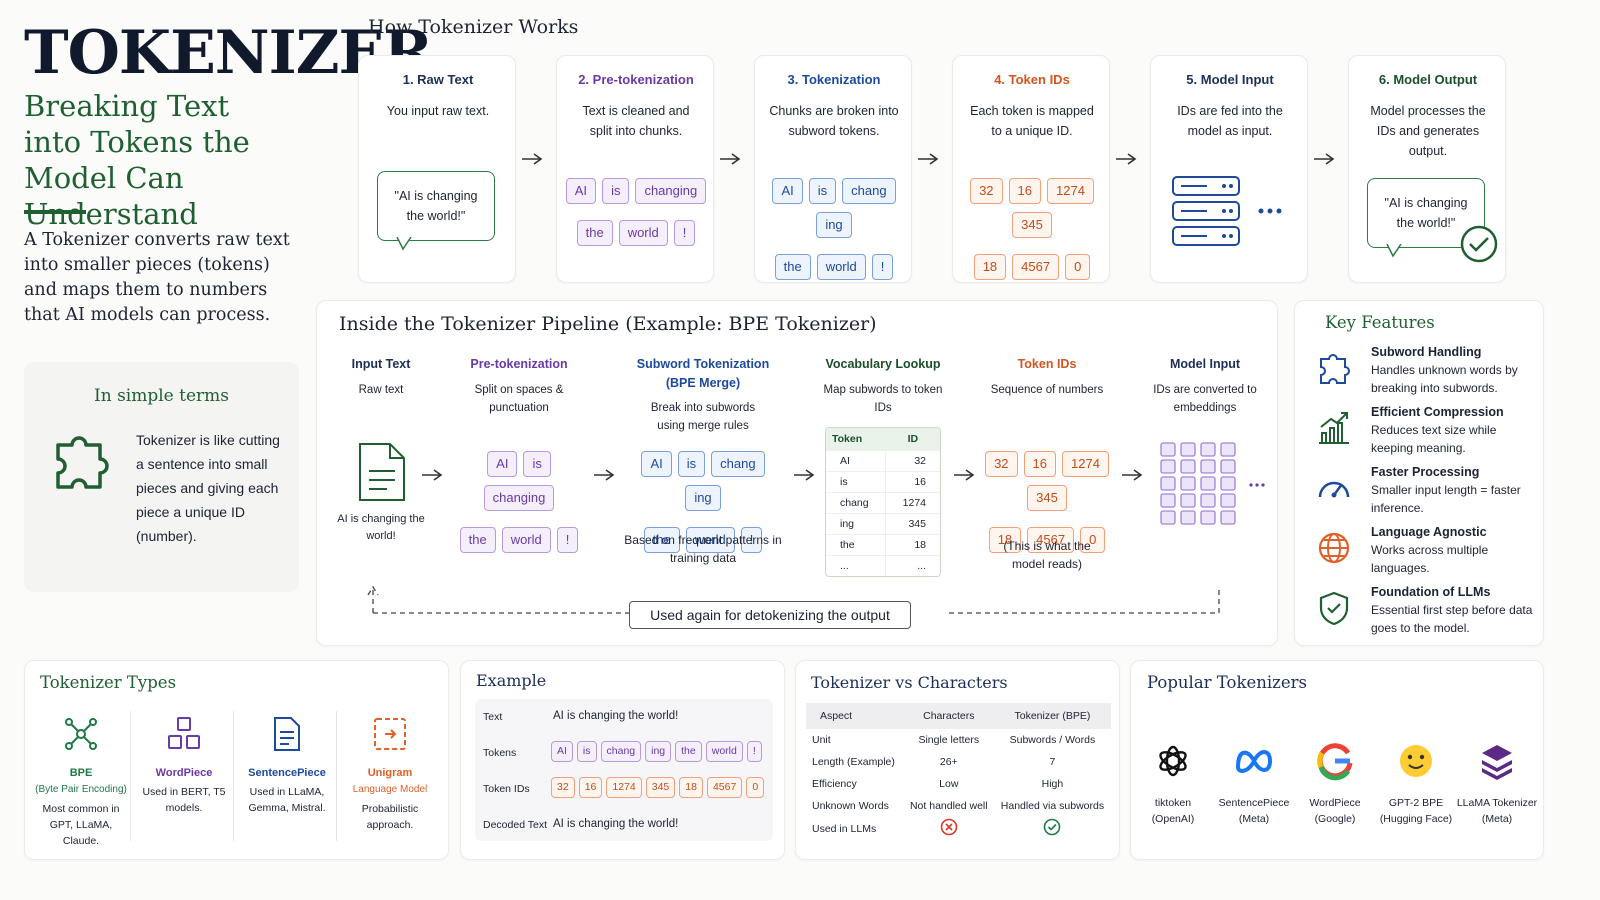 This screenshot has height=900, width=1600. What do you see at coordinates (986, 191) in the screenshot?
I see `chip: 32` at bounding box center [986, 191].